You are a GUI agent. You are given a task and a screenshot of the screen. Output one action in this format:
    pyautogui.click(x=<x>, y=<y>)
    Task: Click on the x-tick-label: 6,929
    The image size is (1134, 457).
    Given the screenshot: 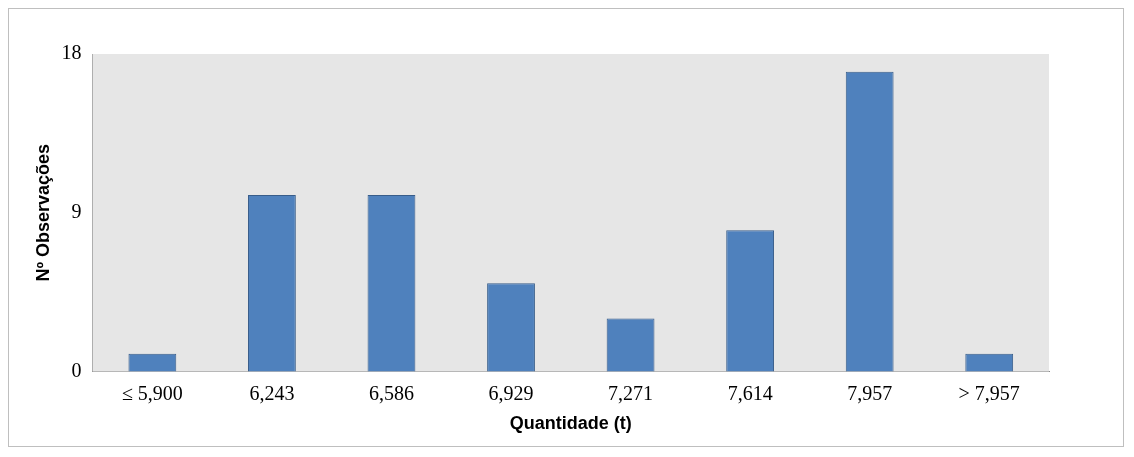 What is the action you would take?
    pyautogui.click(x=511, y=392)
    